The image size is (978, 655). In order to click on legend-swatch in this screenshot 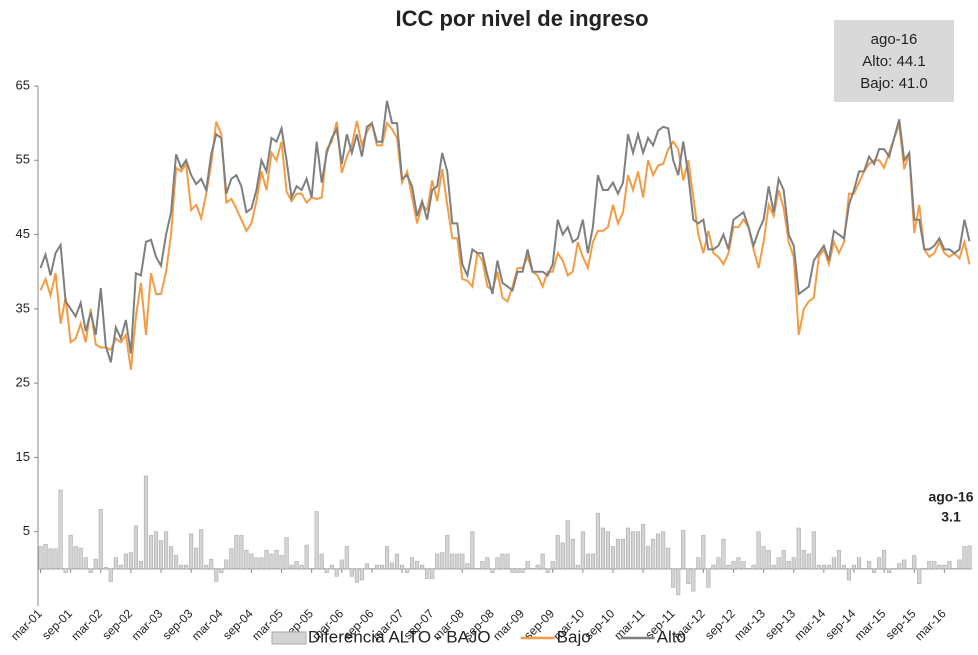, I will do `click(289, 638)`.